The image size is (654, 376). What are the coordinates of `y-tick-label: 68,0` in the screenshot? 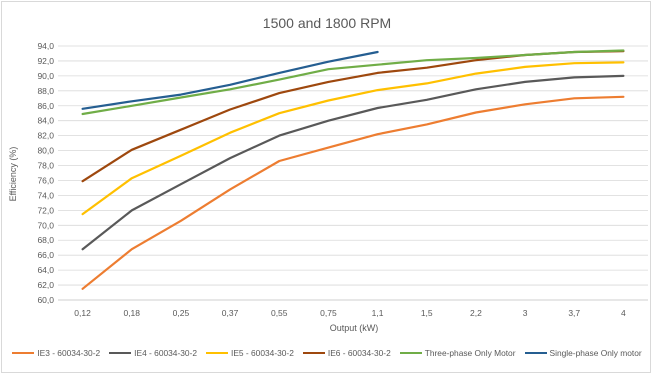 It's located at (45, 240).